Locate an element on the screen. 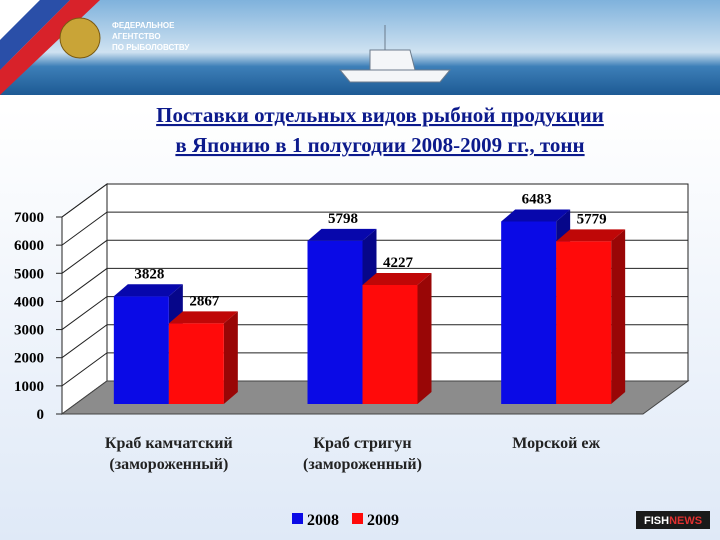 The width and height of the screenshot is (720, 540). logo-fish: FISH is located at coordinates (656, 521).